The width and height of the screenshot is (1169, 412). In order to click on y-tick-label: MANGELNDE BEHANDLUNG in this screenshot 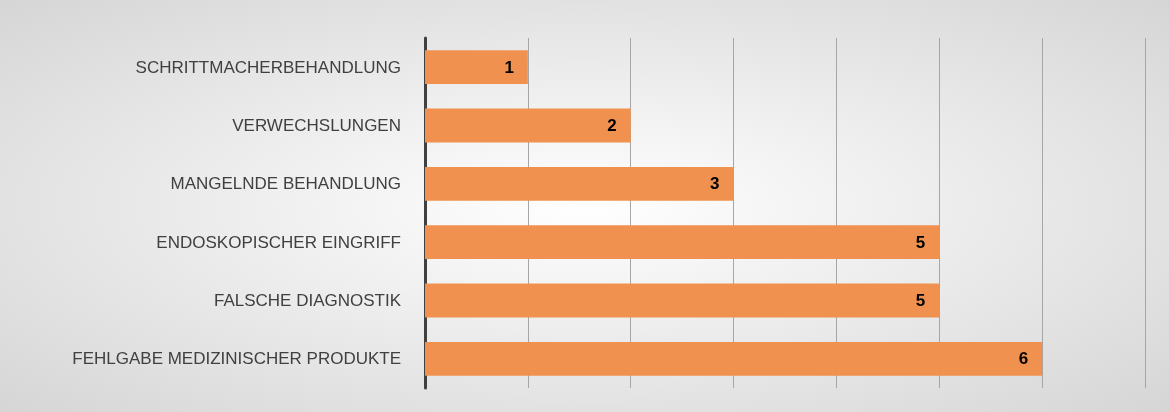, I will do `click(285, 184)`.